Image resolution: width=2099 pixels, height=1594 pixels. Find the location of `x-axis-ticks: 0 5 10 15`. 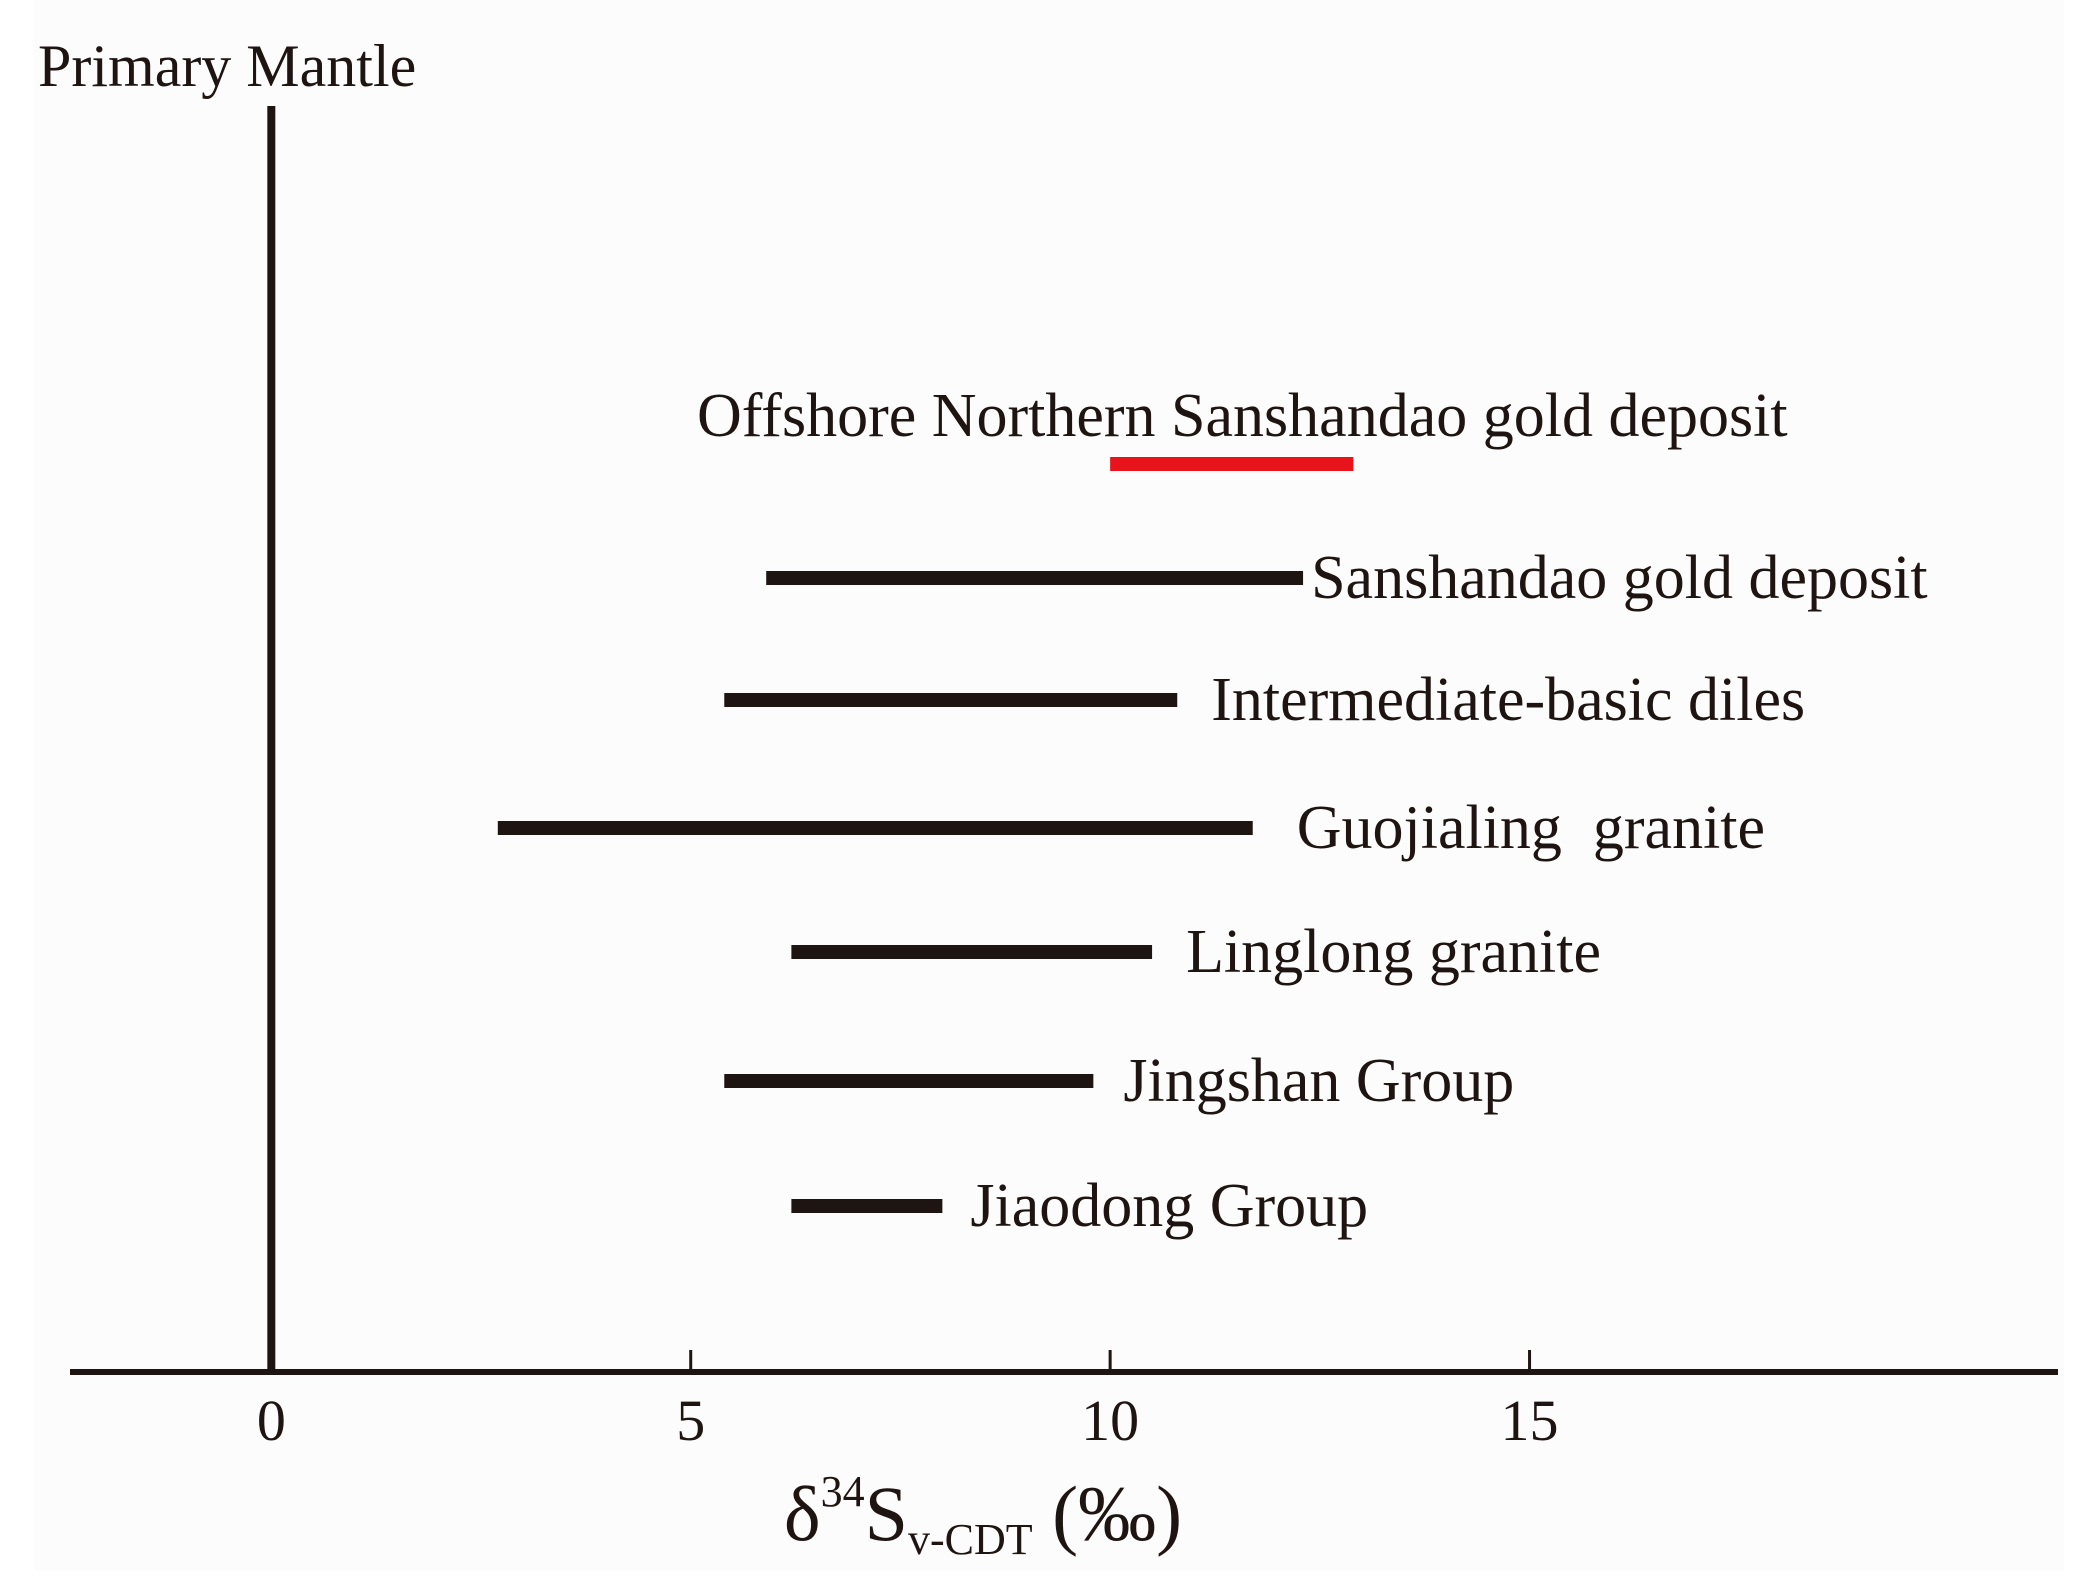

x-axis-ticks: 0 5 10 15 is located at coordinates (908, 1401).